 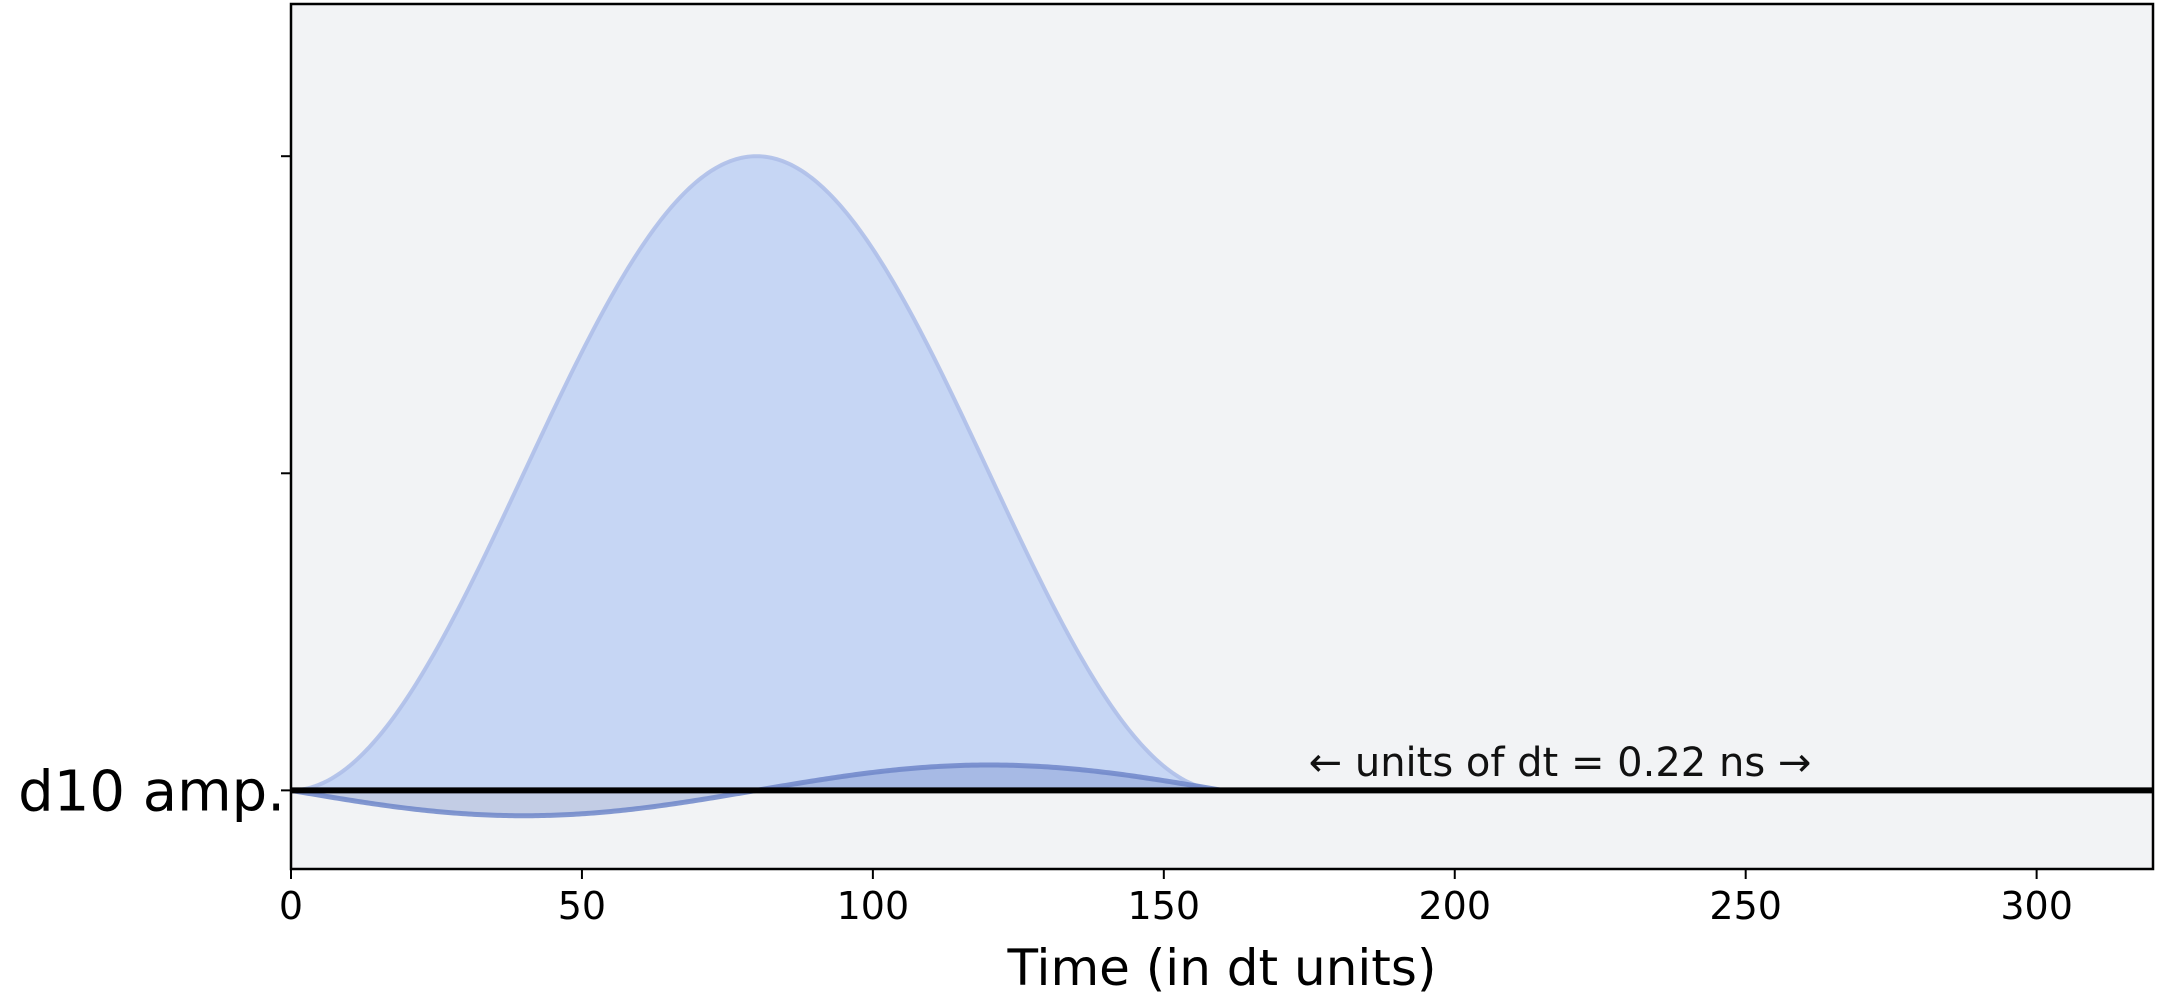 What do you see at coordinates (1560, 763) in the screenshot?
I see `dt-annotation: ← units of dt = 0.22 ns →` at bounding box center [1560, 763].